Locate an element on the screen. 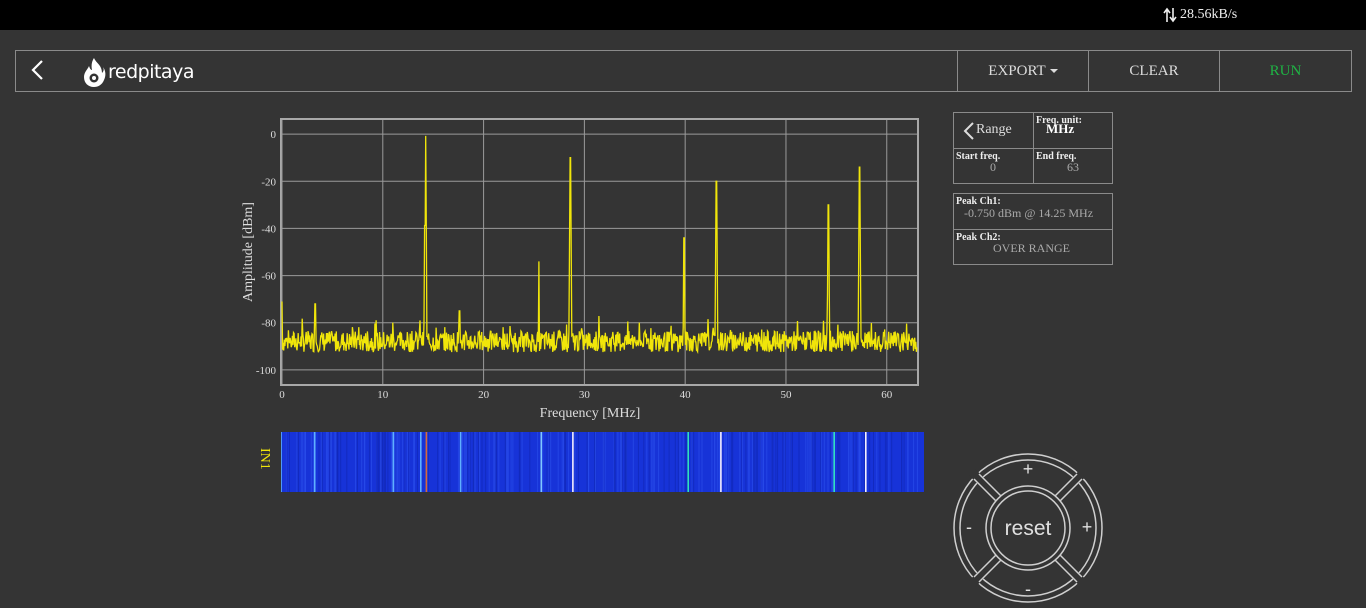 The width and height of the screenshot is (1366, 608). waterfall-display is located at coordinates (602, 462).